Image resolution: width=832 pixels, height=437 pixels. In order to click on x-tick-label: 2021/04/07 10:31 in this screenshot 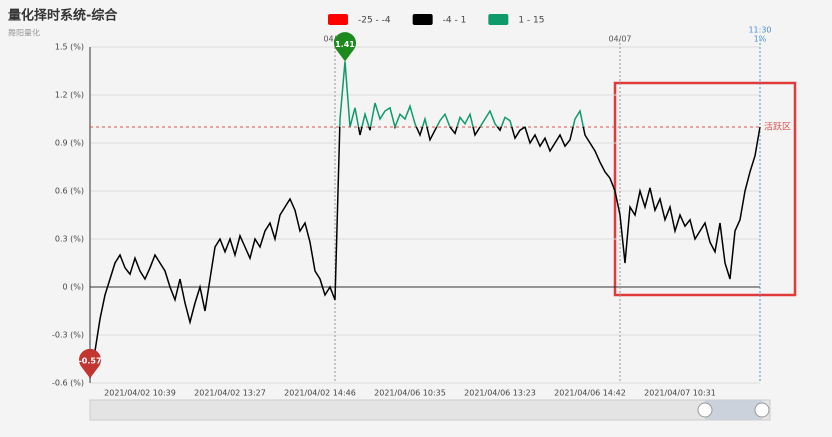, I will do `click(680, 393)`.